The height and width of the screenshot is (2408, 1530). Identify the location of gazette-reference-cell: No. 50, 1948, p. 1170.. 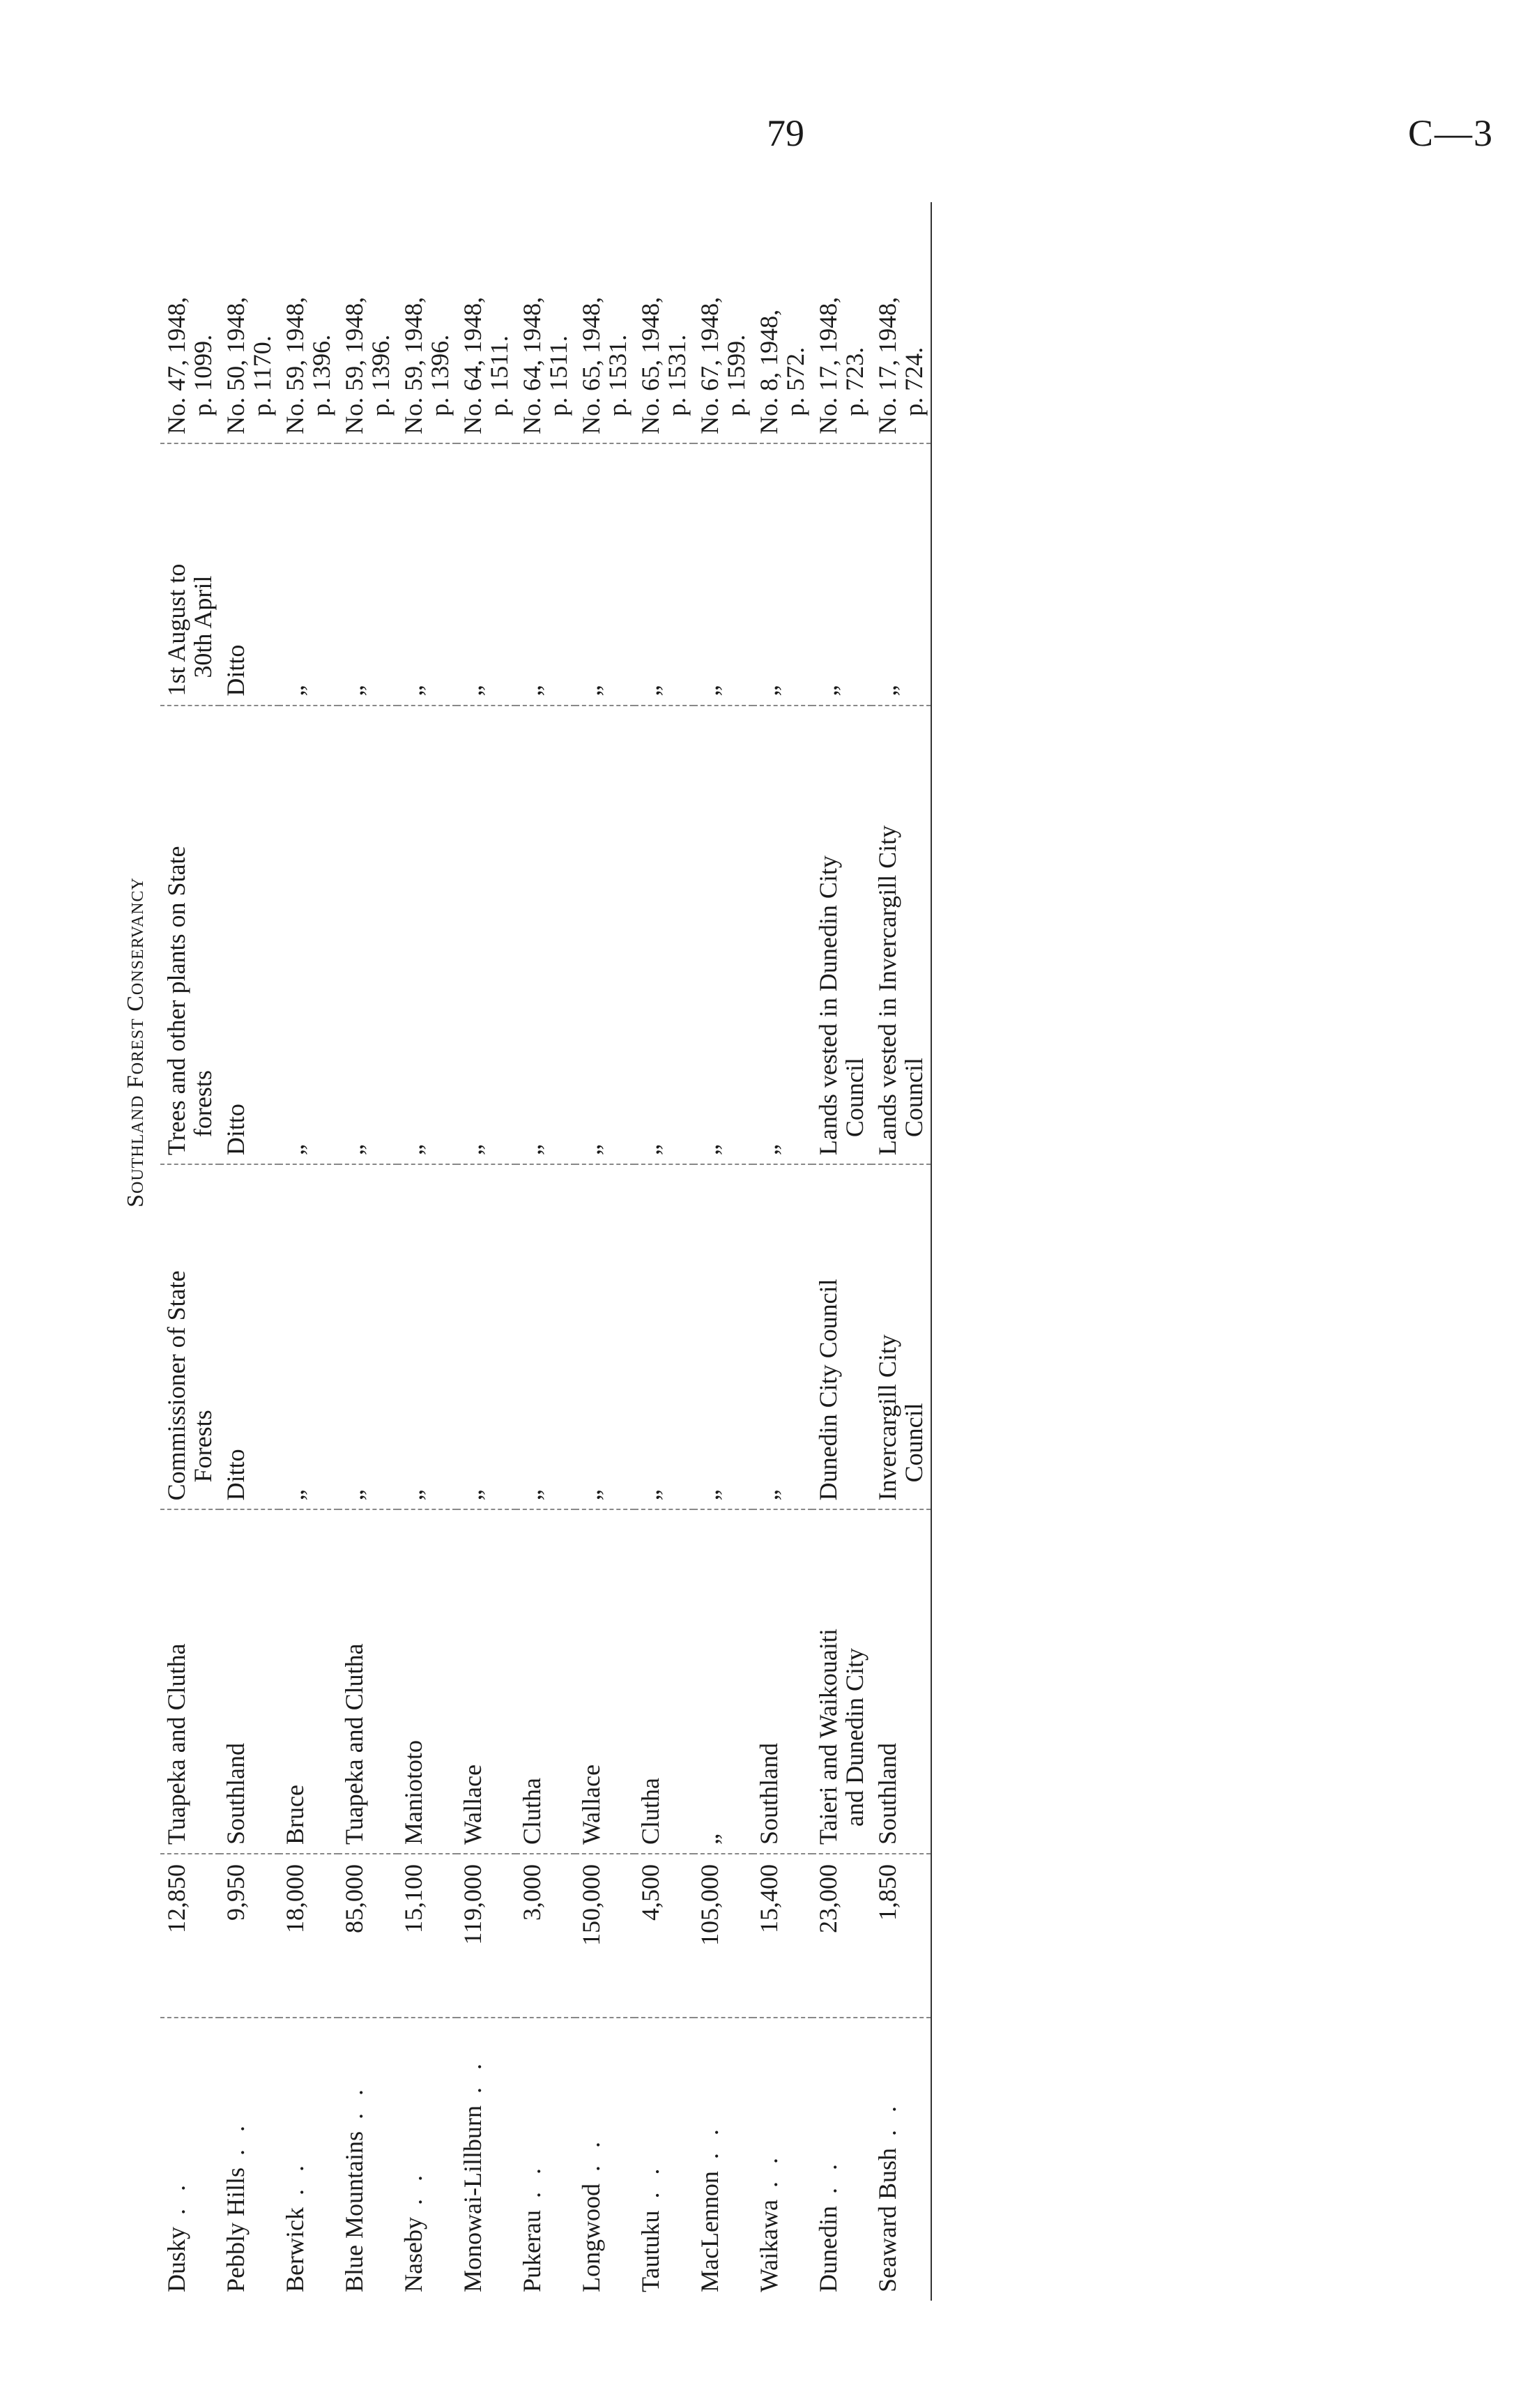
(249, 322).